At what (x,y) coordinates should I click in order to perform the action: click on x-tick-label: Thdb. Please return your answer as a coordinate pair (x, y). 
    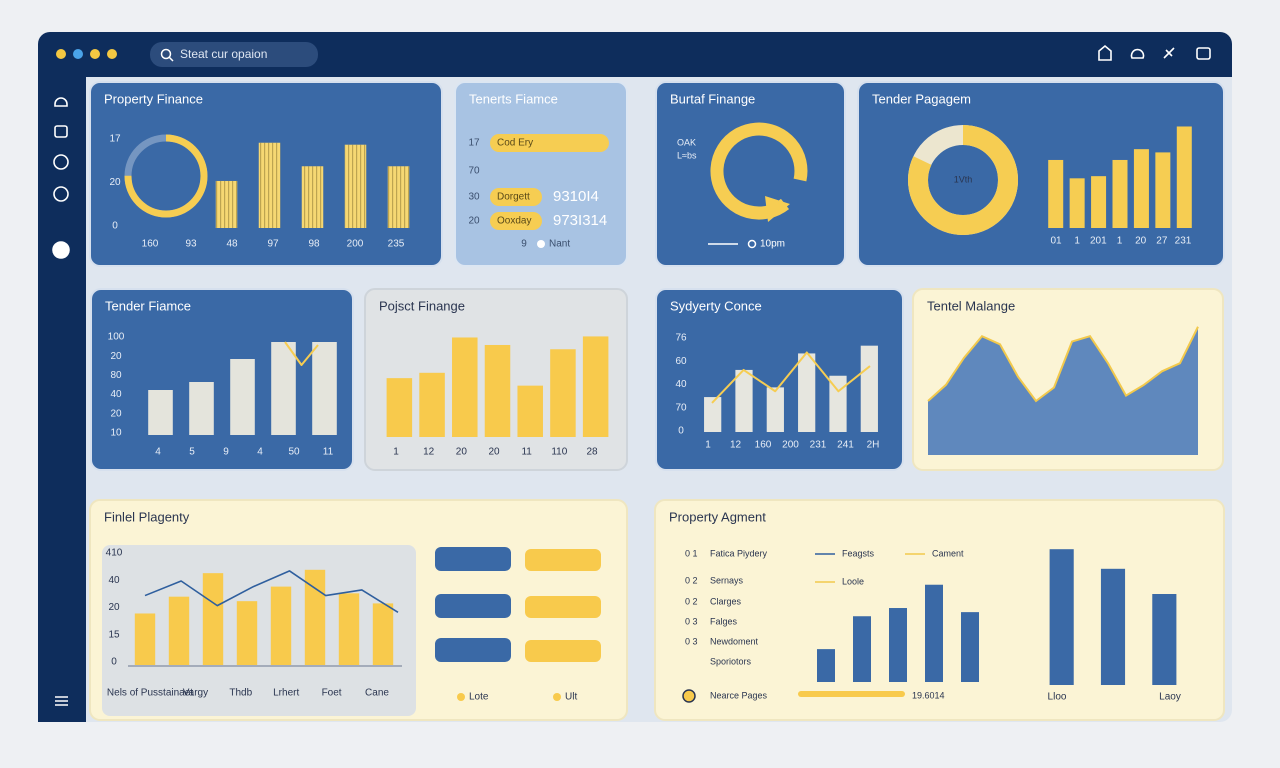
    Looking at the image, I should click on (240, 693).